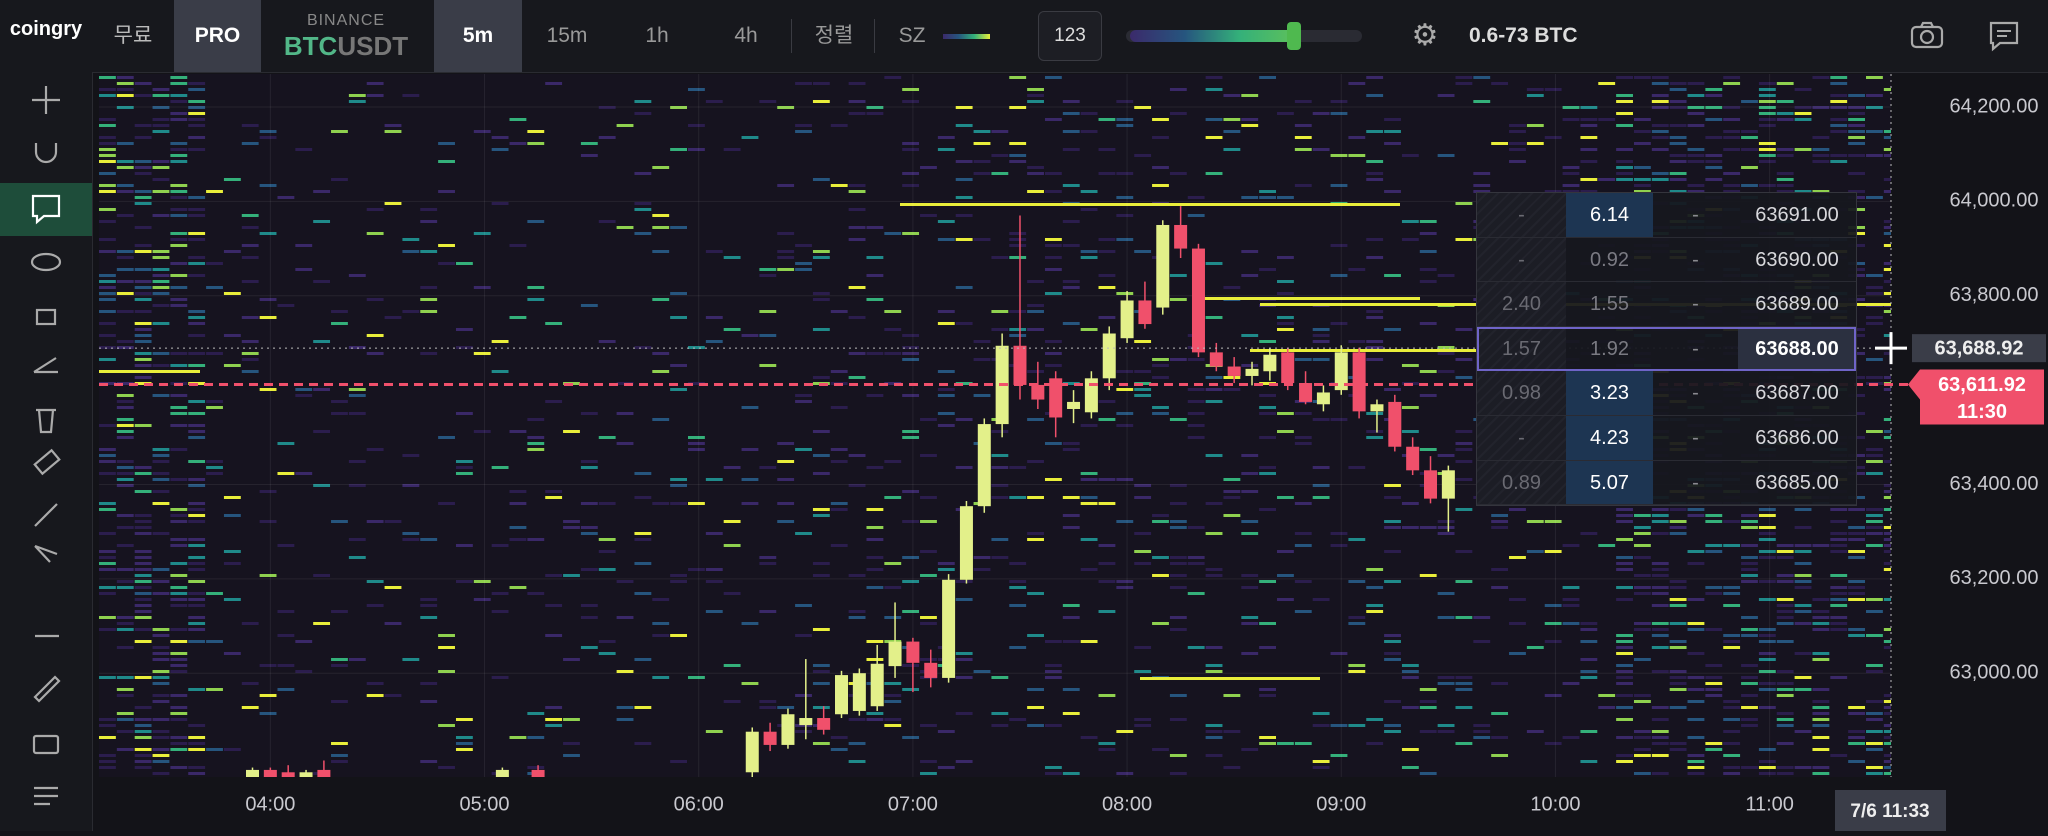 Image resolution: width=2048 pixels, height=836 pixels. What do you see at coordinates (46, 262) in the screenshot?
I see `visibility-tool` at bounding box center [46, 262].